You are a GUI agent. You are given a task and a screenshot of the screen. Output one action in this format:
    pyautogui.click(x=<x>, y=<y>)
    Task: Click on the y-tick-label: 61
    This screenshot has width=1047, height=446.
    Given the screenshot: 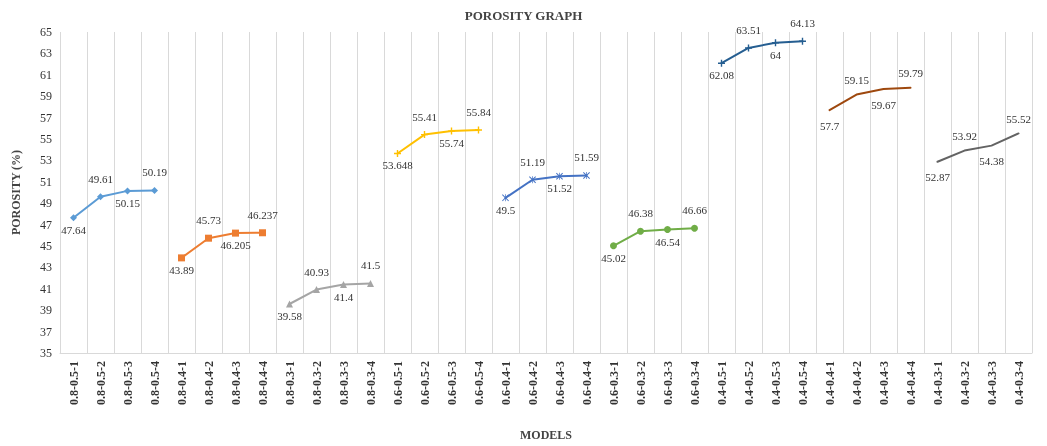 What is the action you would take?
    pyautogui.click(x=46, y=74)
    